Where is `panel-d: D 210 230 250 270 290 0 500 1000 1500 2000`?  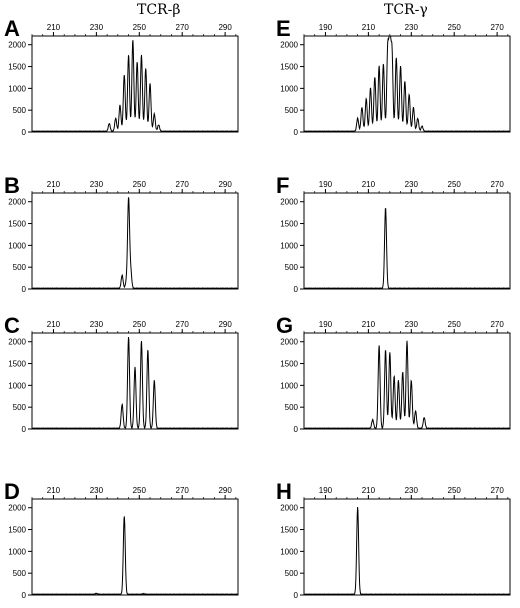
panel-d: D 210 230 250 270 290 0 500 1000 1500 2000 is located at coordinates (124, 544).